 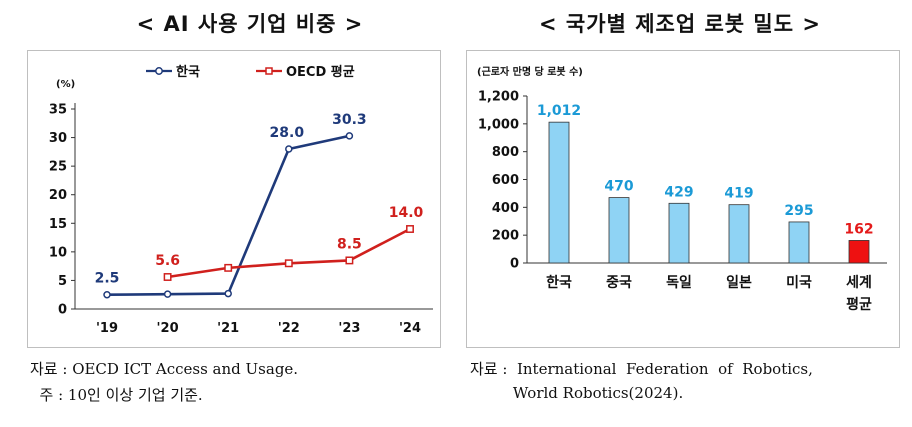 I want to click on x-tick-label: '21, so click(x=228, y=328).